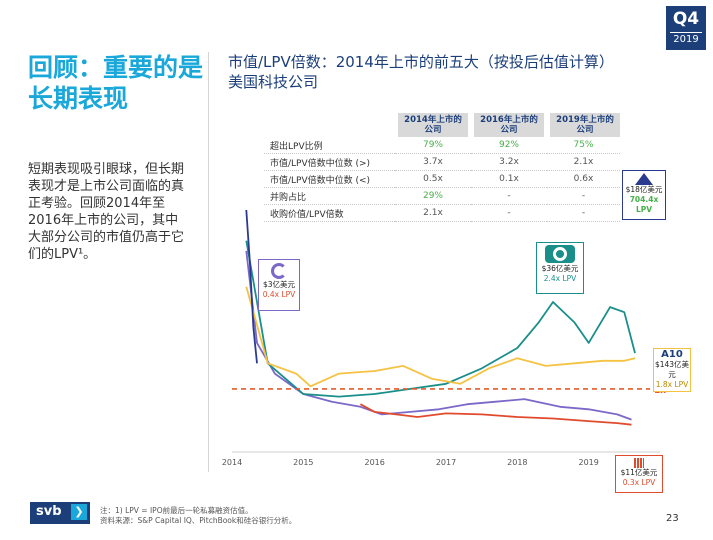 This screenshot has height=540, width=713. What do you see at coordinates (560, 278) in the screenshot?
I see `callout-multiple: 2.4x LPV` at bounding box center [560, 278].